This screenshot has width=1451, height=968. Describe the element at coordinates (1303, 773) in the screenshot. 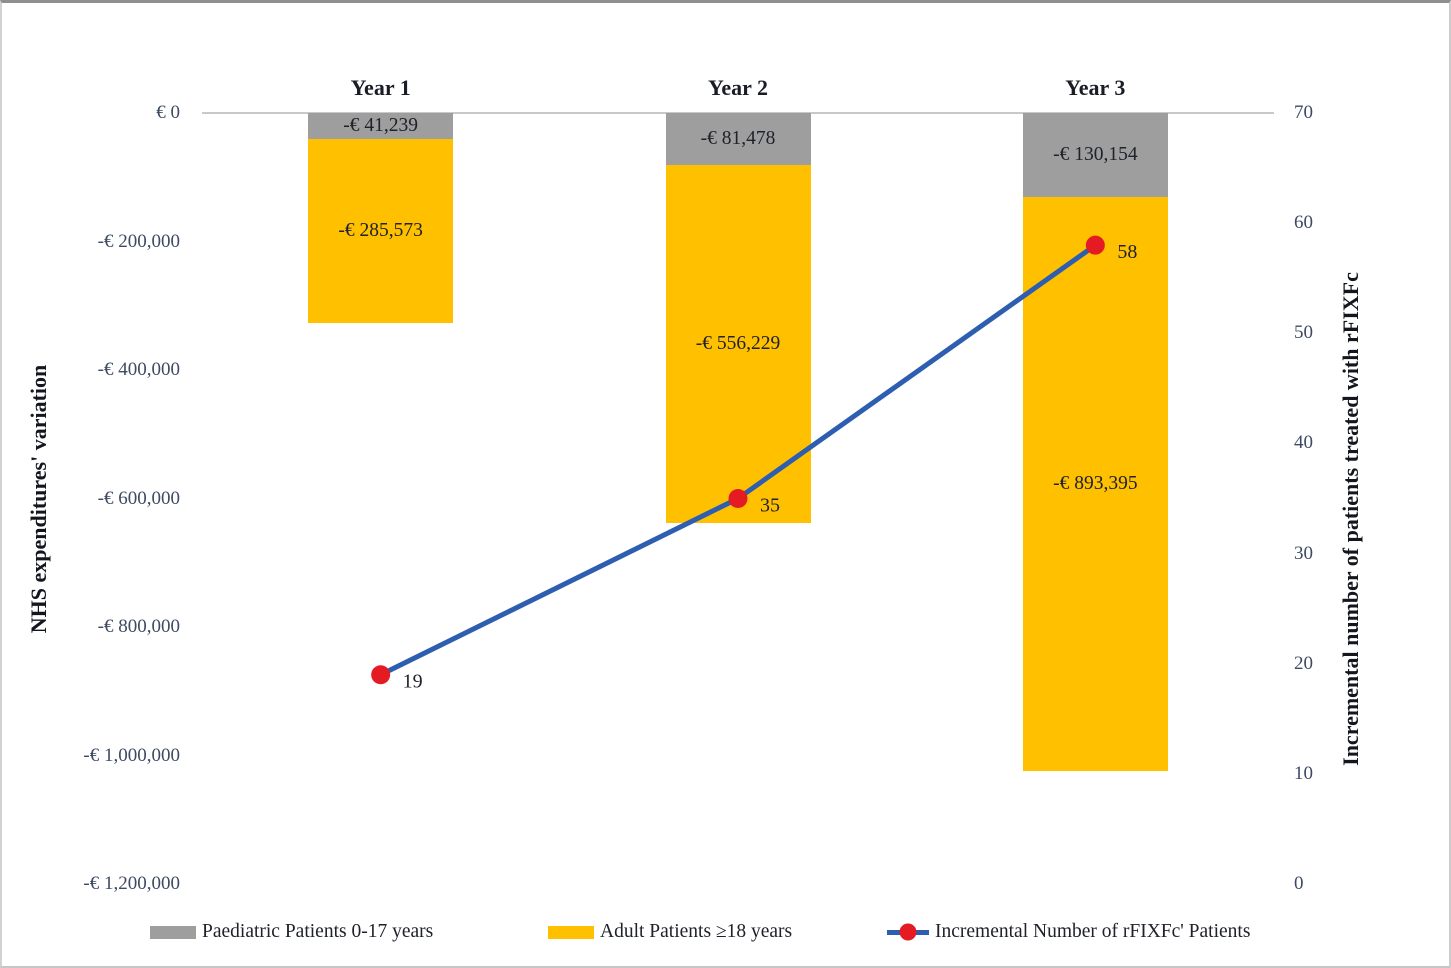

I see `right-axis-tick-label: 10` at that location.